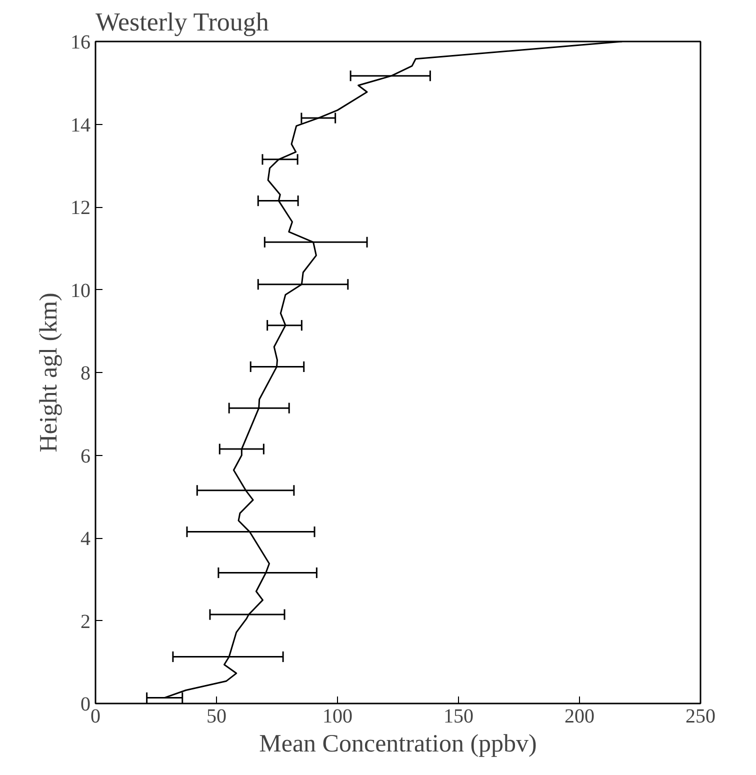 The height and width of the screenshot is (775, 756). I want to click on chart-title: Westerly Trough, so click(182, 22).